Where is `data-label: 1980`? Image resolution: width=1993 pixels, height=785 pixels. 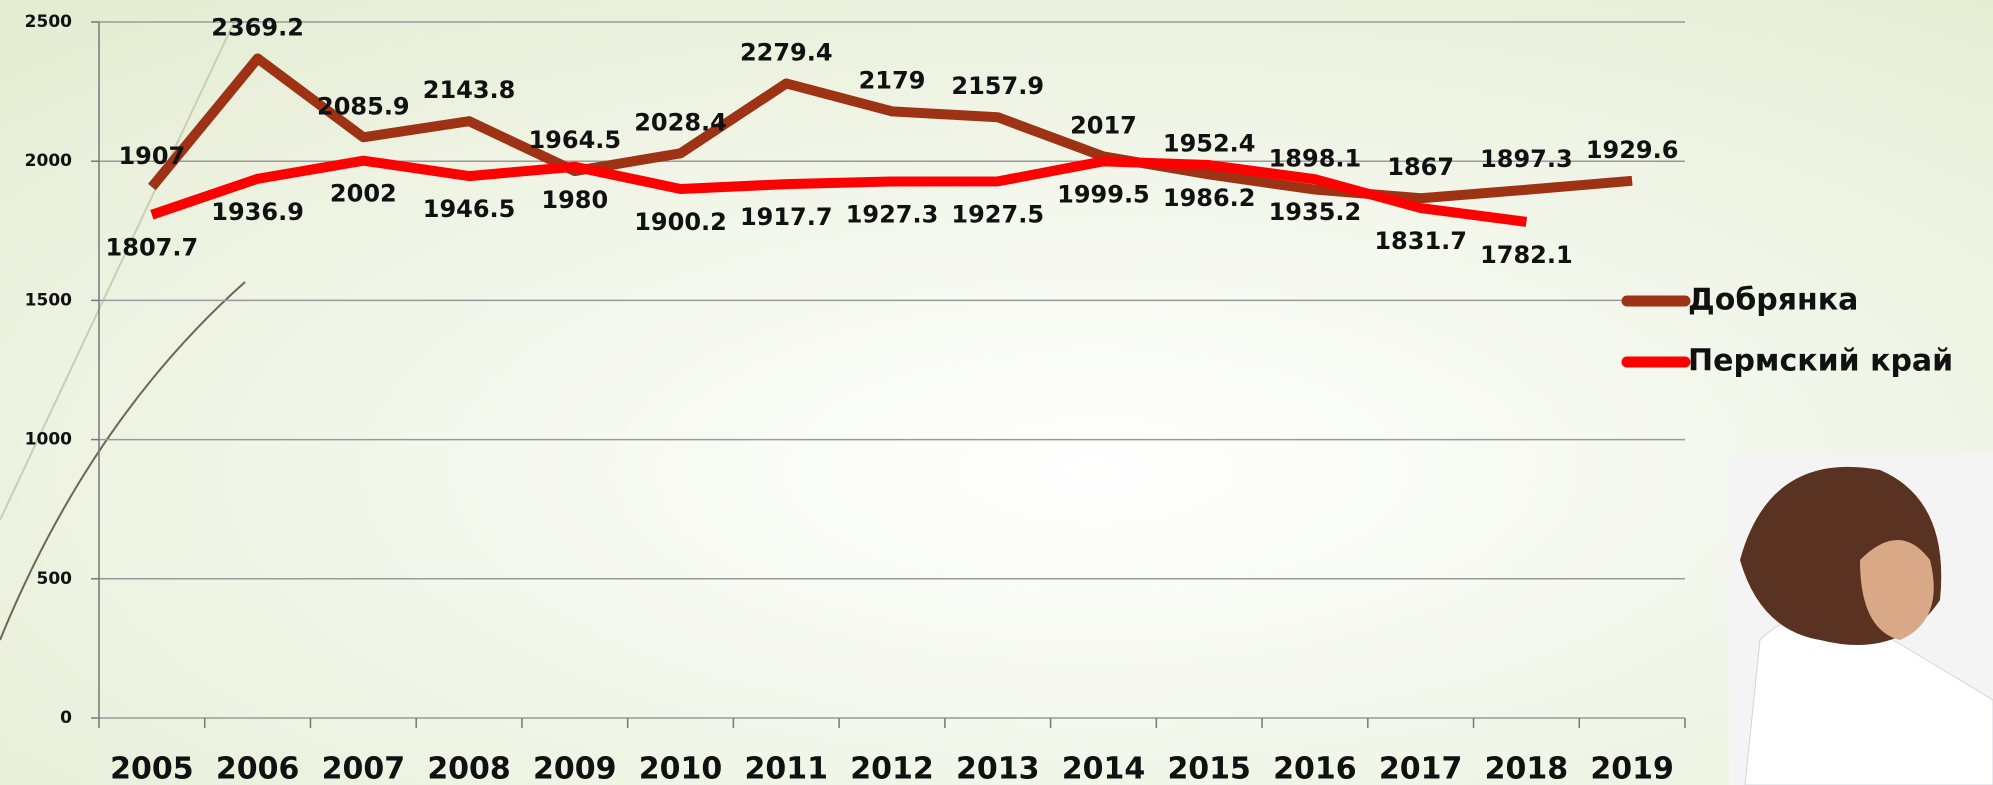
data-label: 1980 is located at coordinates (574, 200).